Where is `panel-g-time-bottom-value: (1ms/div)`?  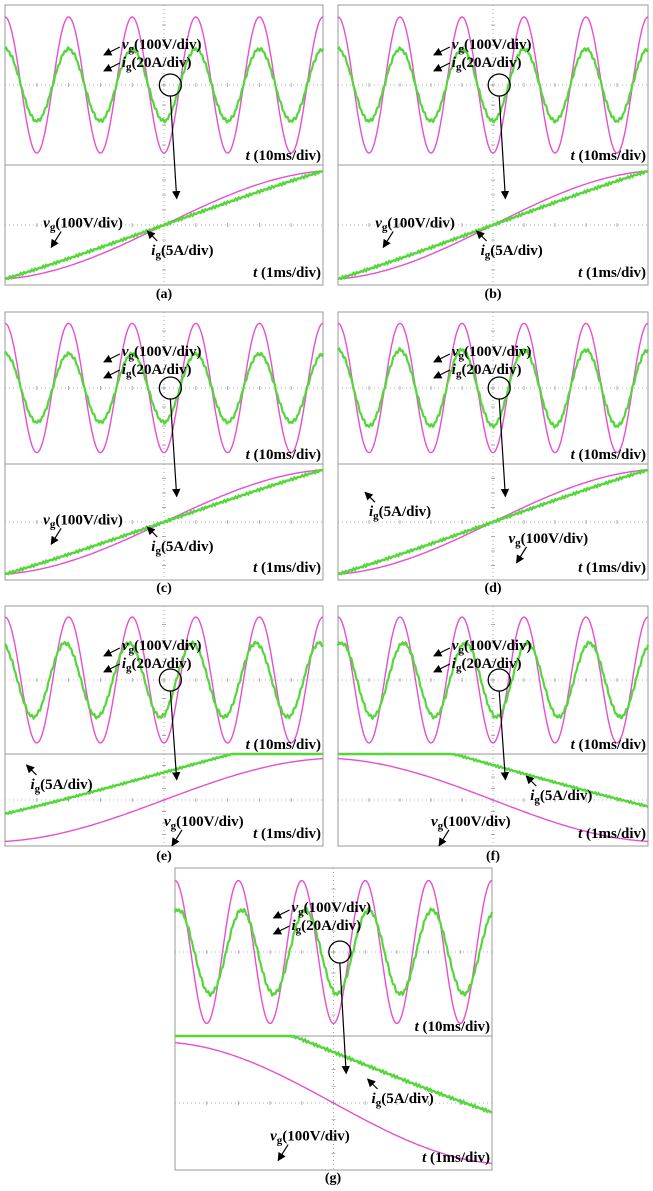
panel-g-time-bottom-value: (1ms/div) is located at coordinates (460, 1158).